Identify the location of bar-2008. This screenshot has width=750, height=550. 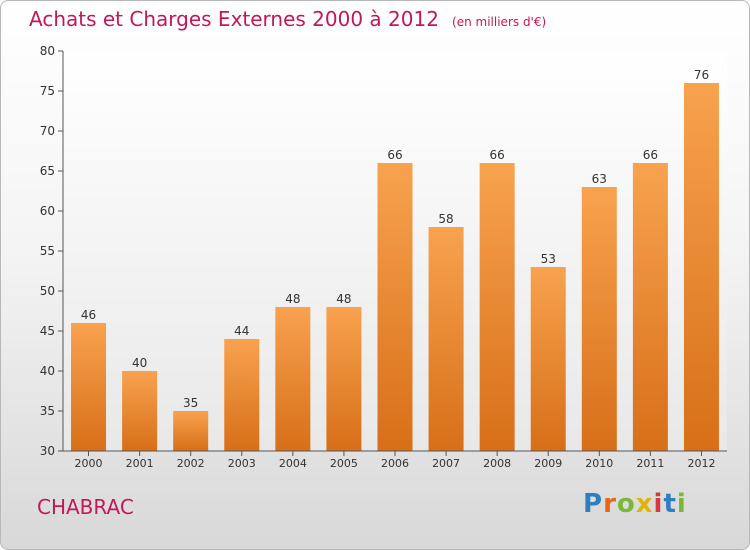
(497, 307).